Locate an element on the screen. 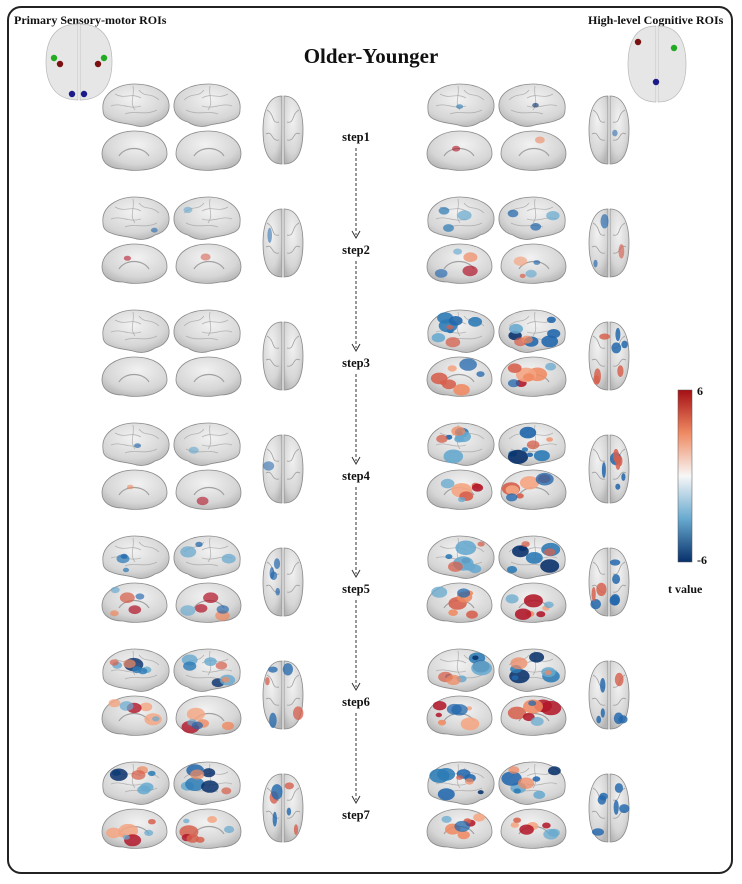 This screenshot has height=884, width=742. step-label: step5 is located at coordinates (356, 589).